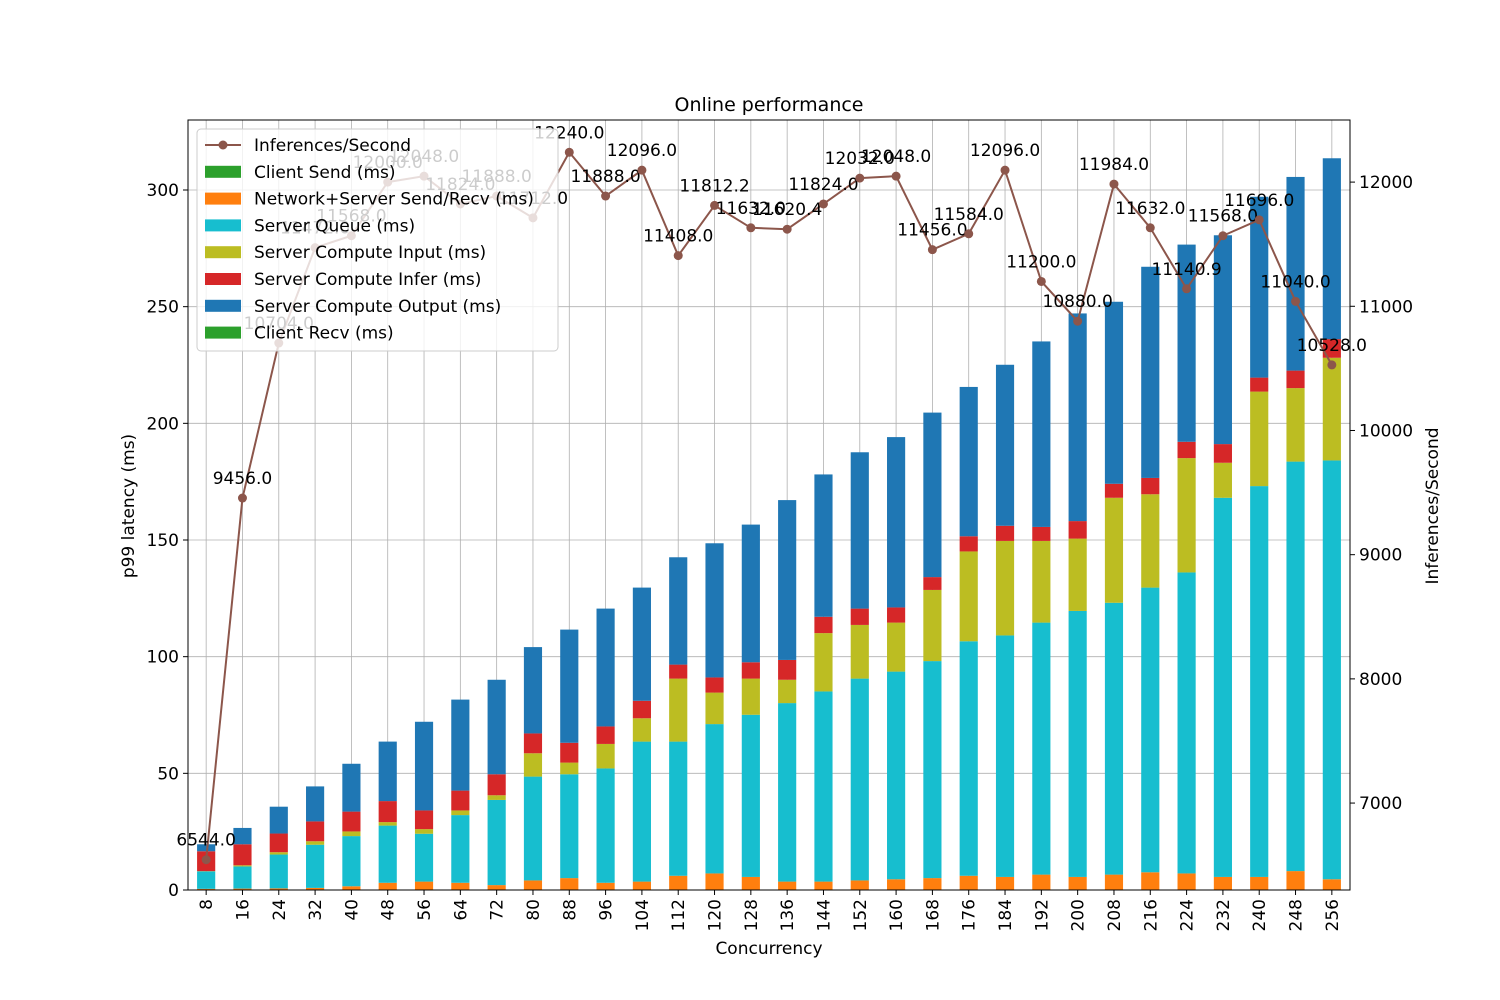 The width and height of the screenshot is (1500, 1000). I want to click on legend-label: Inferences/Second, so click(332, 146).